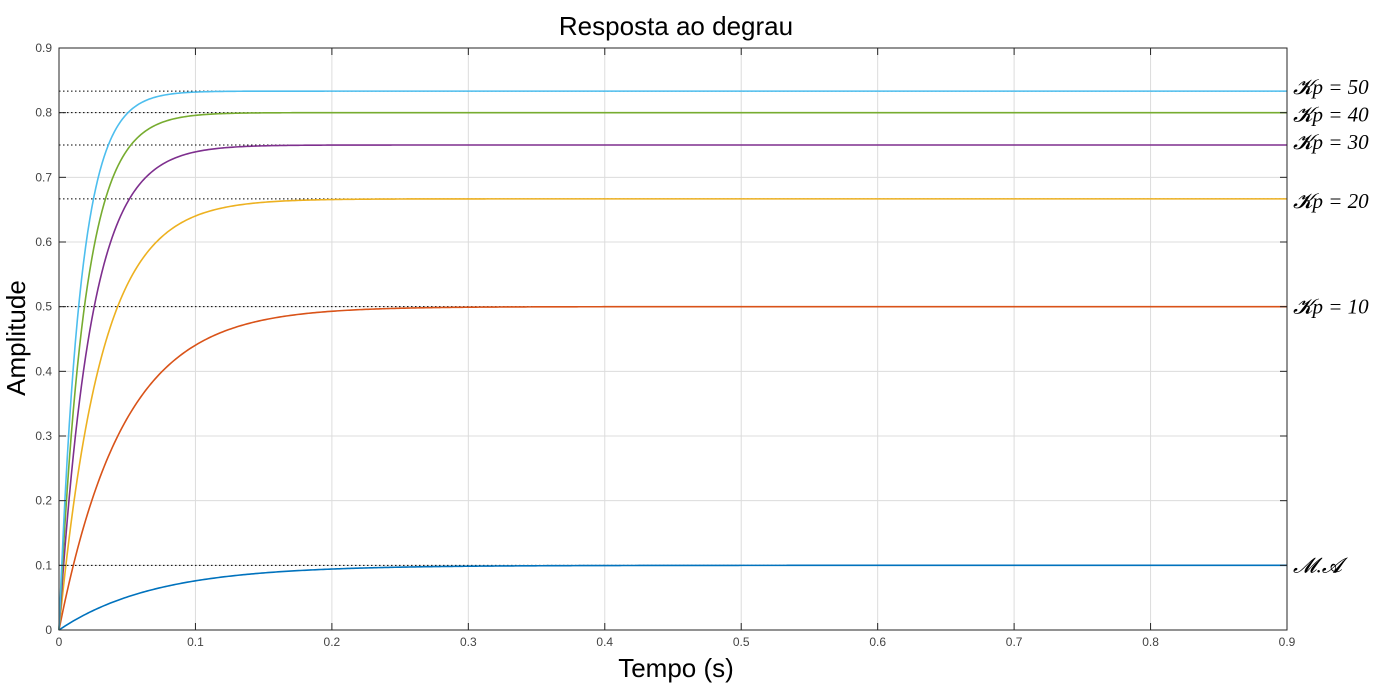  I want to click on y-tick-label: 0.4, so click(43, 371).